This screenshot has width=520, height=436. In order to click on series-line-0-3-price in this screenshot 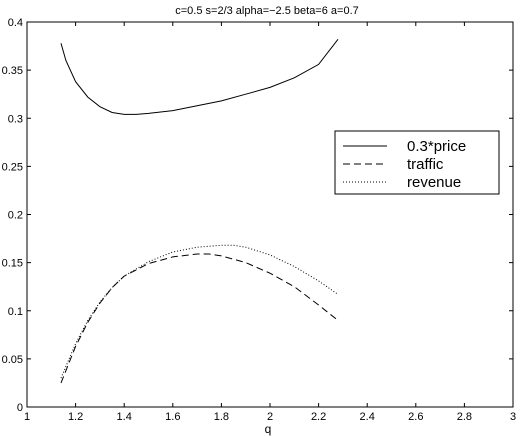, I will do `click(199, 76)`.